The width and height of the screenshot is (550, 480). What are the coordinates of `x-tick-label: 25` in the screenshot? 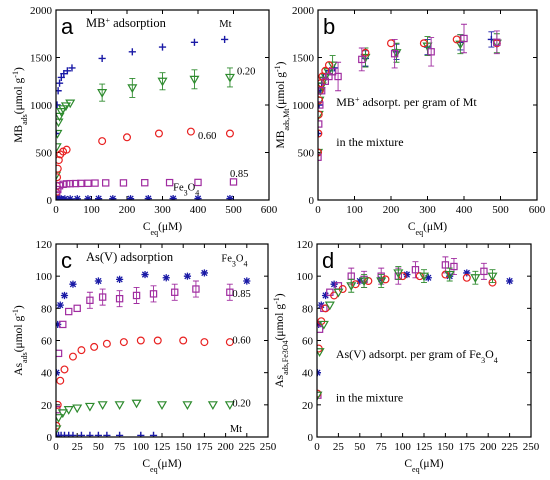 It's located at (78, 447).